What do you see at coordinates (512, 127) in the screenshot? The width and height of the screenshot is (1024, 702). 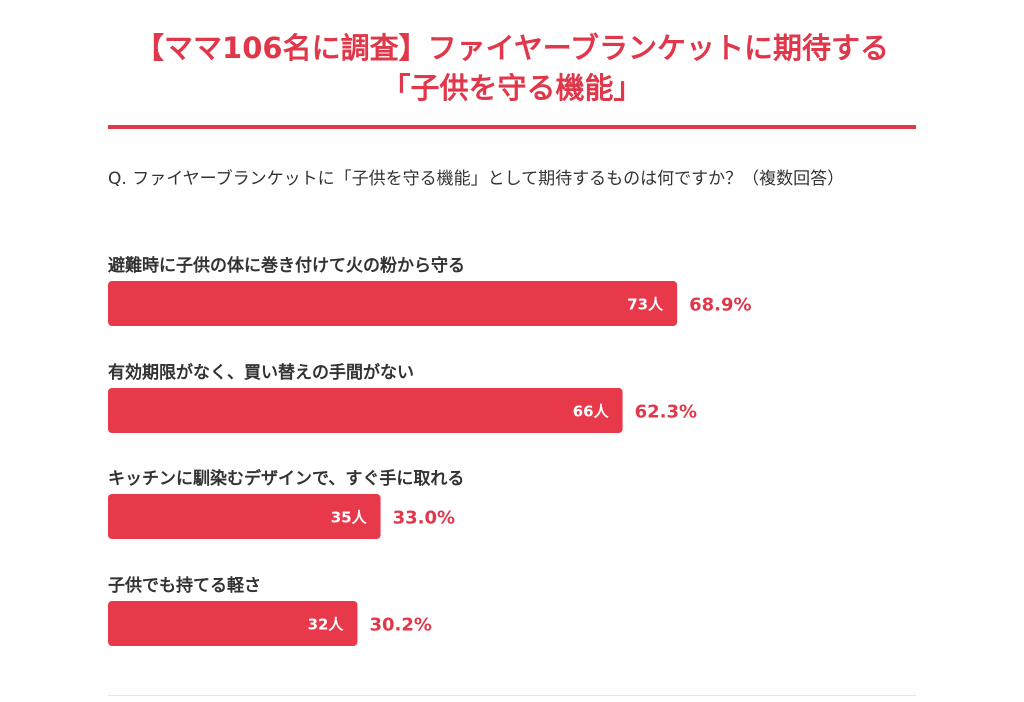 I see `title-divider` at bounding box center [512, 127].